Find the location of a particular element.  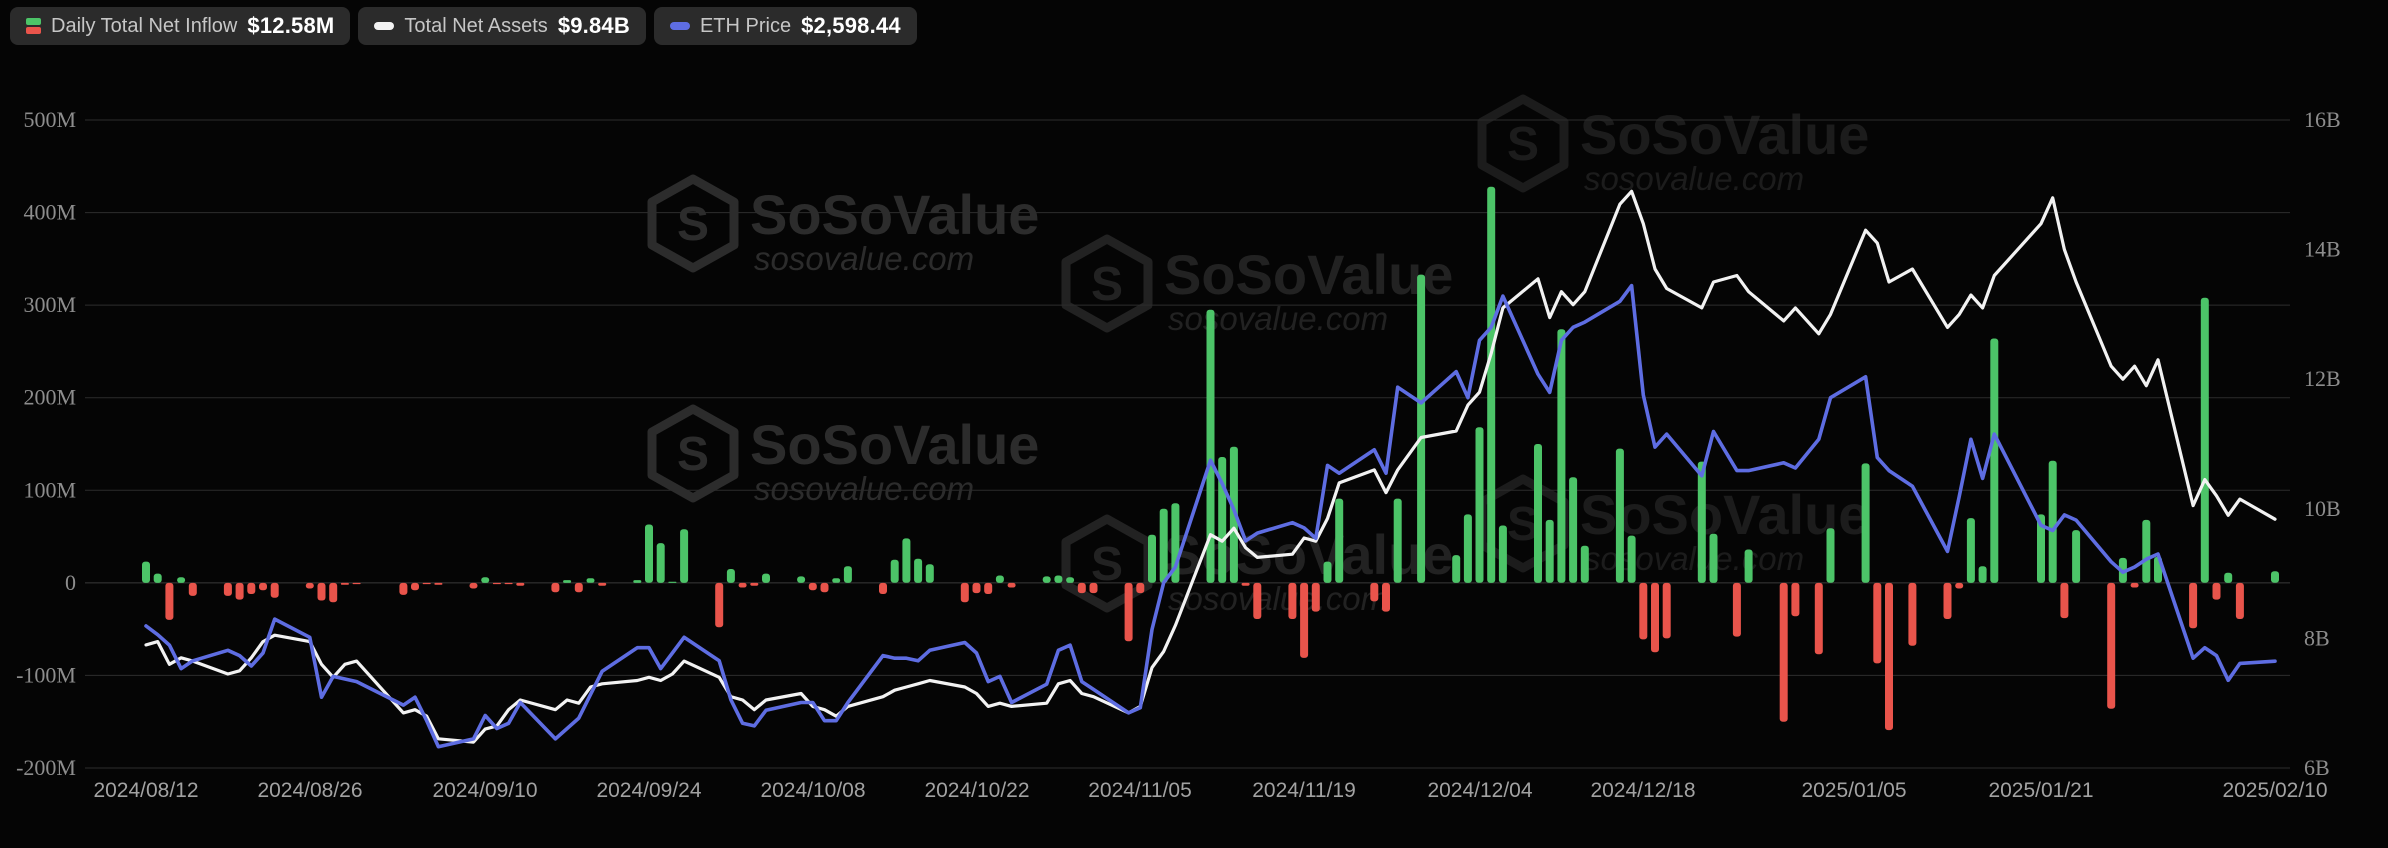

legend-item-daily-net-inflow: Daily Total Net Inflow $12.58M is located at coordinates (180, 26).